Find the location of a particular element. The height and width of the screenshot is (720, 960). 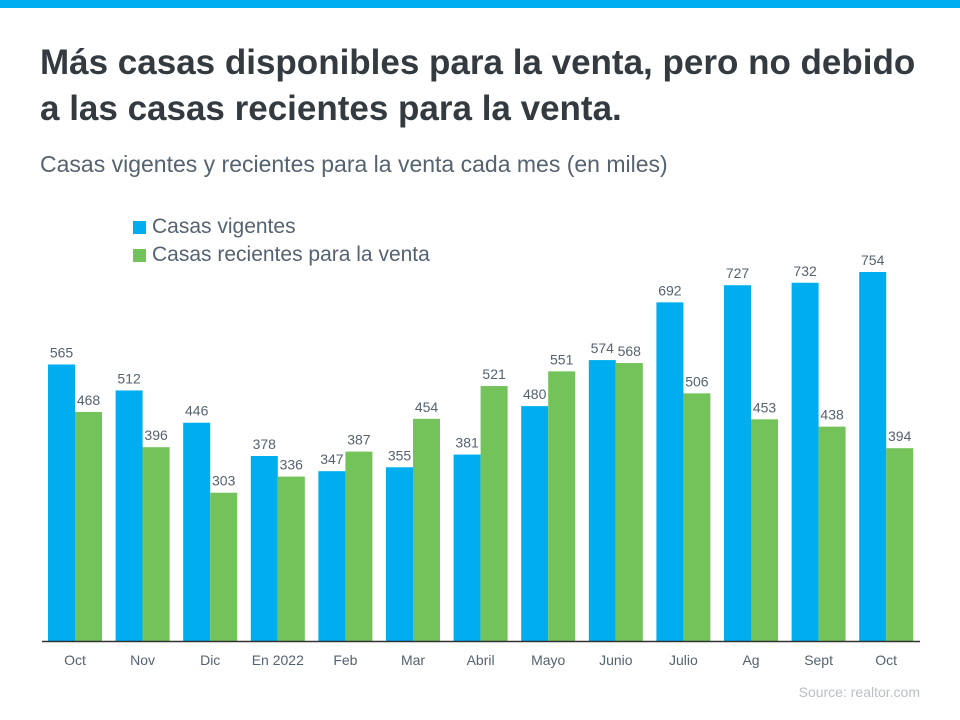

legend-swatch-recientes is located at coordinates (139, 255).